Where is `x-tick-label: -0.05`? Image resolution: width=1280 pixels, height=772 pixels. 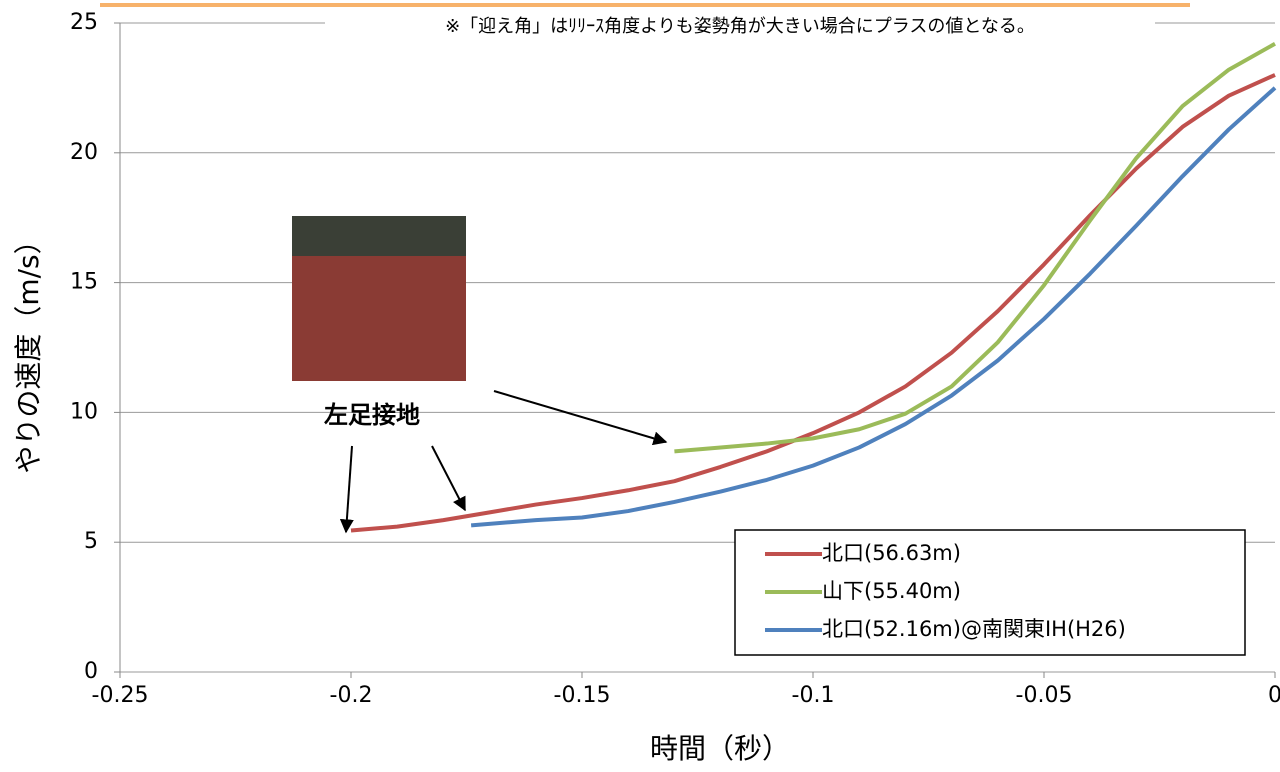
x-tick-label: -0.05 is located at coordinates (1044, 695).